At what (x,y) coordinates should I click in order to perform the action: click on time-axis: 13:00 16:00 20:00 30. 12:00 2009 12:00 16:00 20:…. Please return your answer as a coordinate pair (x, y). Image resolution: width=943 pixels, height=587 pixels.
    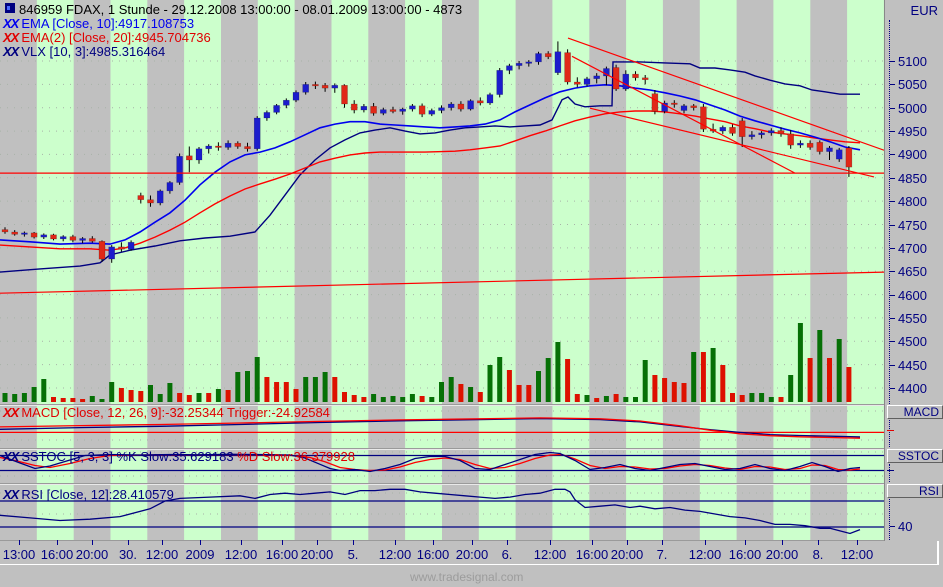
    Looking at the image, I should click on (469, 552).